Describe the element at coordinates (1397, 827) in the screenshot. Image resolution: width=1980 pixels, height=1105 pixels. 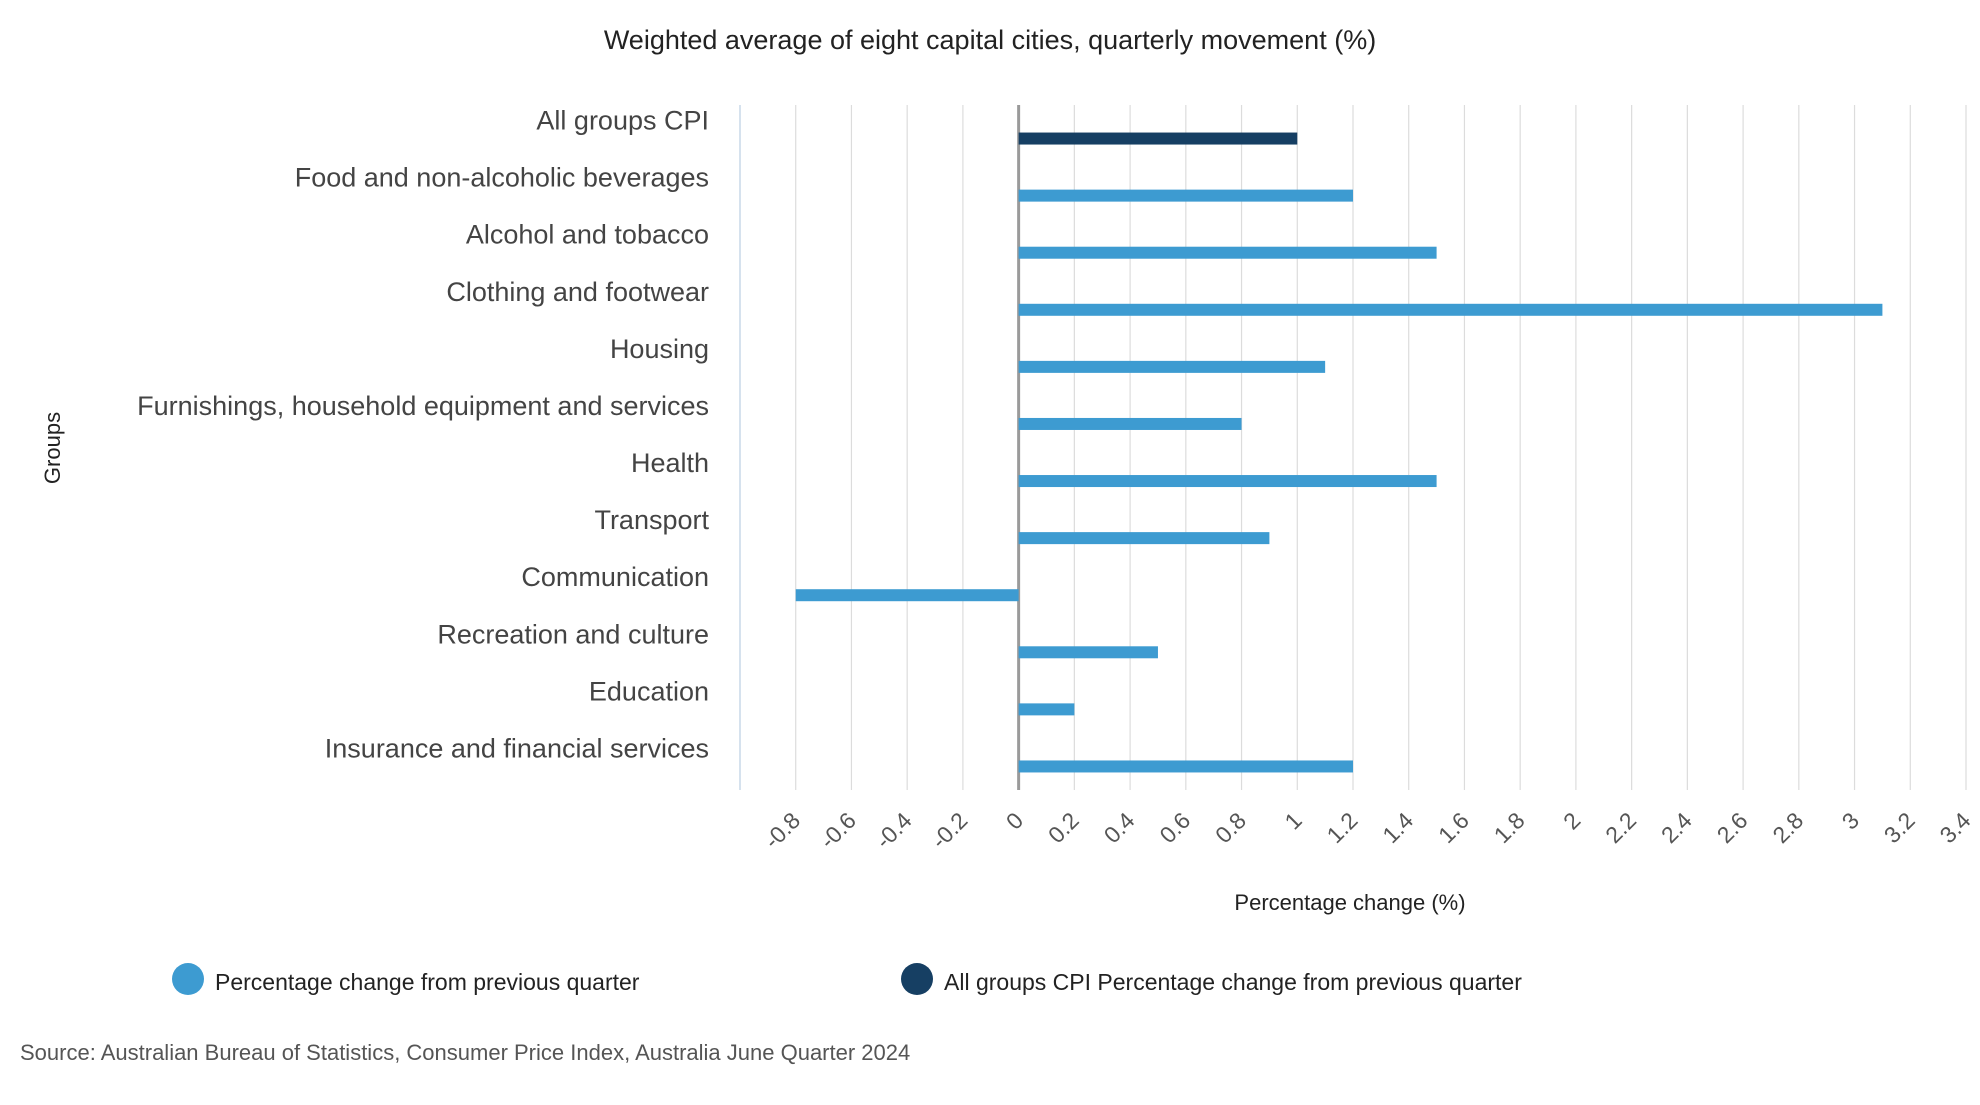
I see `x-tick-label: 1.4` at that location.